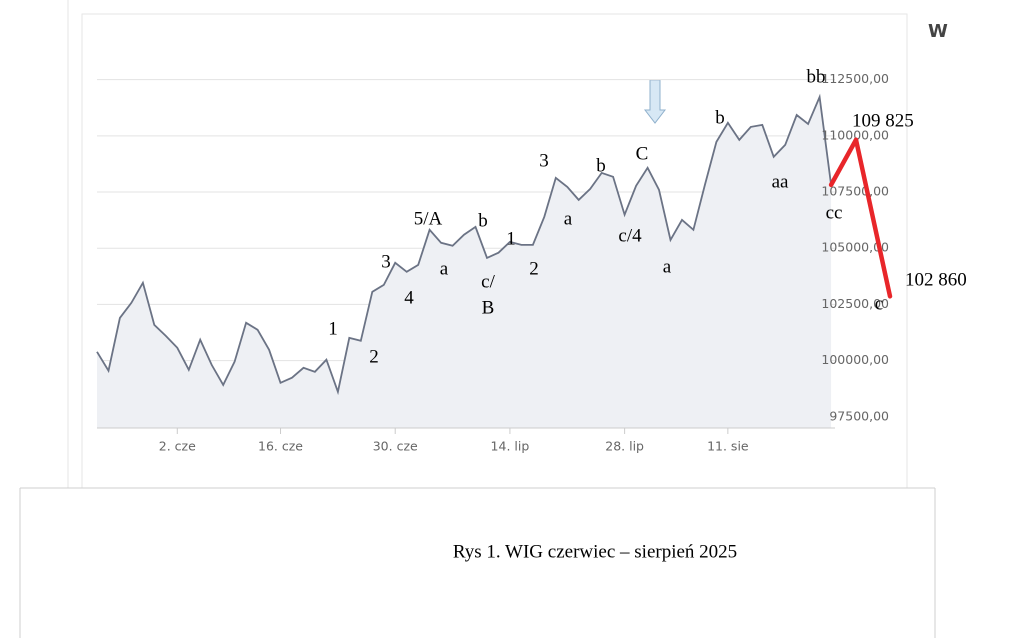 Image resolution: width=1024 pixels, height=638 pixels. Describe the element at coordinates (855, 247) in the screenshot. I see `y-tick-label: 105000,00` at that location.